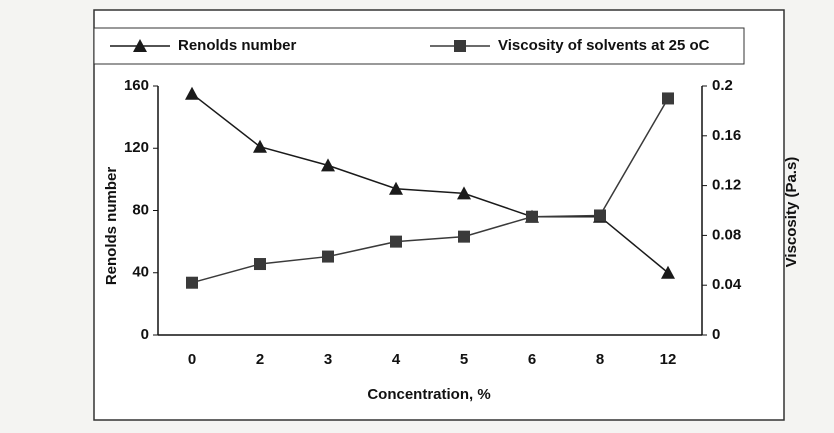 The image size is (834, 433). What do you see at coordinates (192, 359) in the screenshot?
I see `x-tick-label: 0` at bounding box center [192, 359].